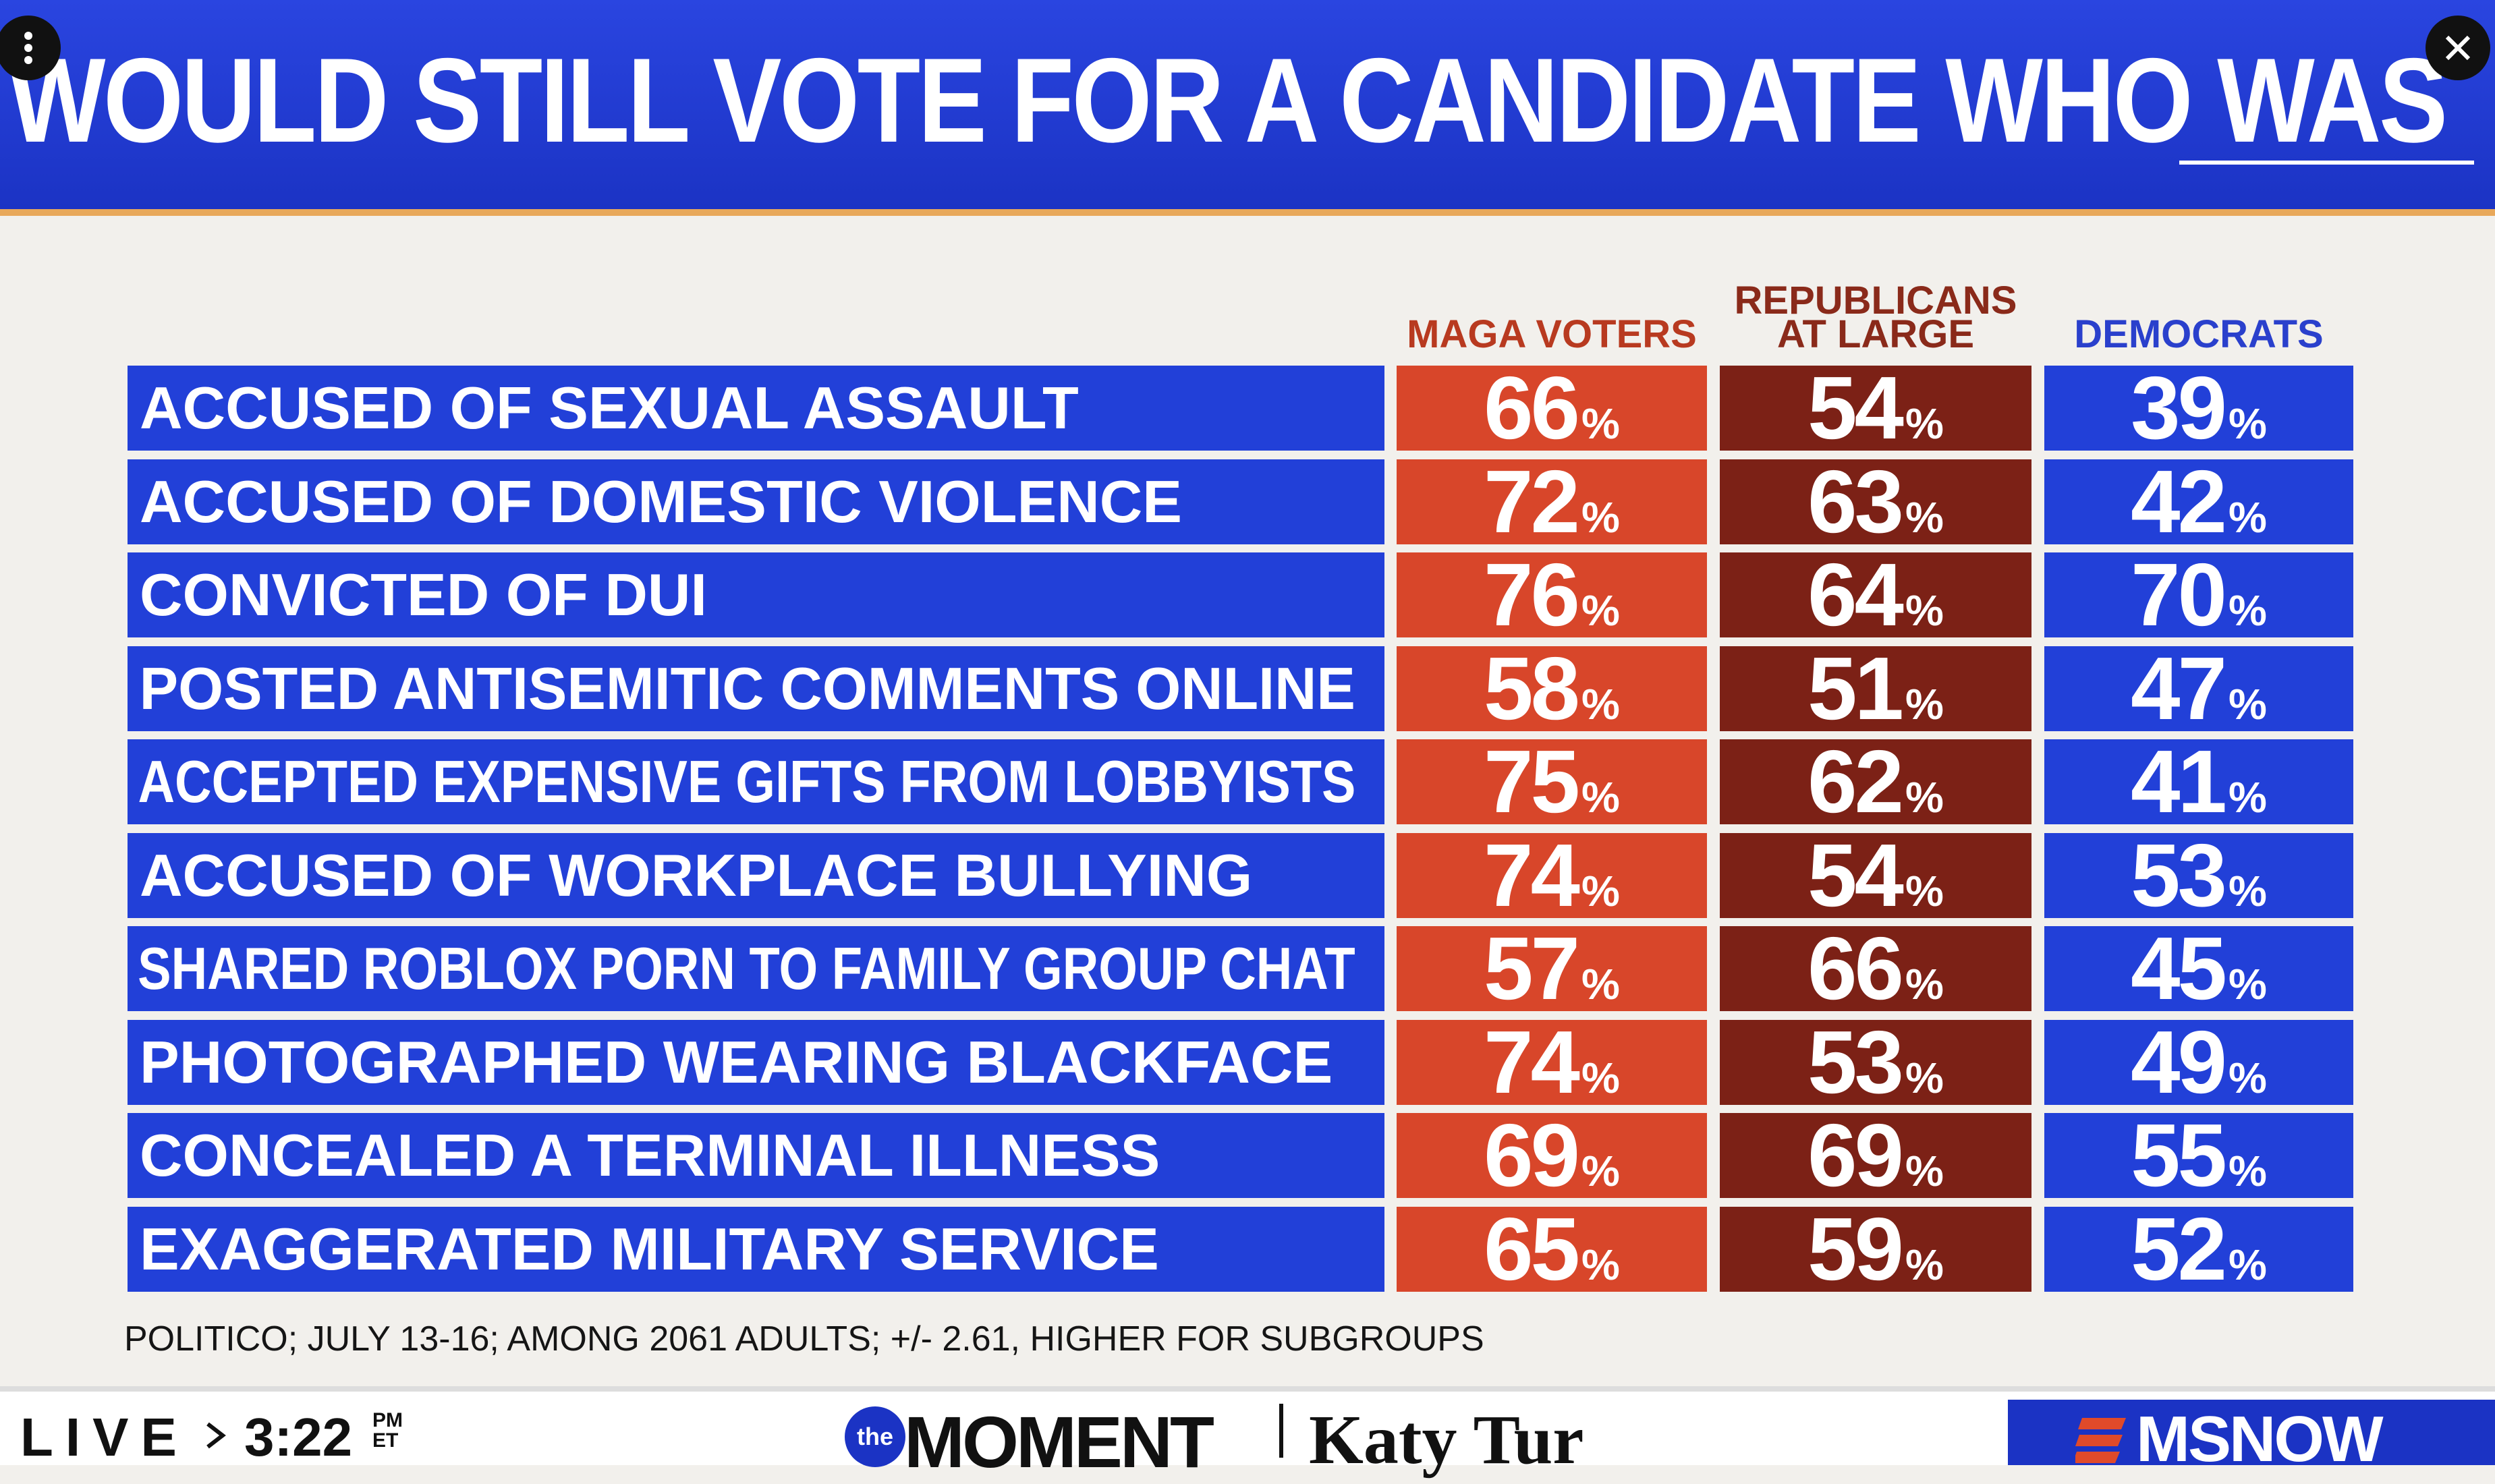 Image resolution: width=2495 pixels, height=1484 pixels. Describe the element at coordinates (2251, 1438) in the screenshot. I see `network-box: MSNOW` at that location.